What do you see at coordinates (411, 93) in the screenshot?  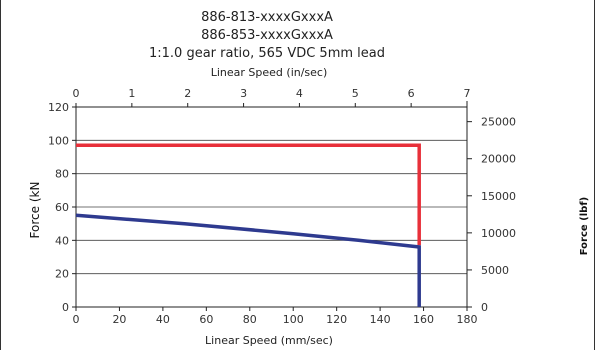 I see `x2-tick-label-6: 6` at bounding box center [411, 93].